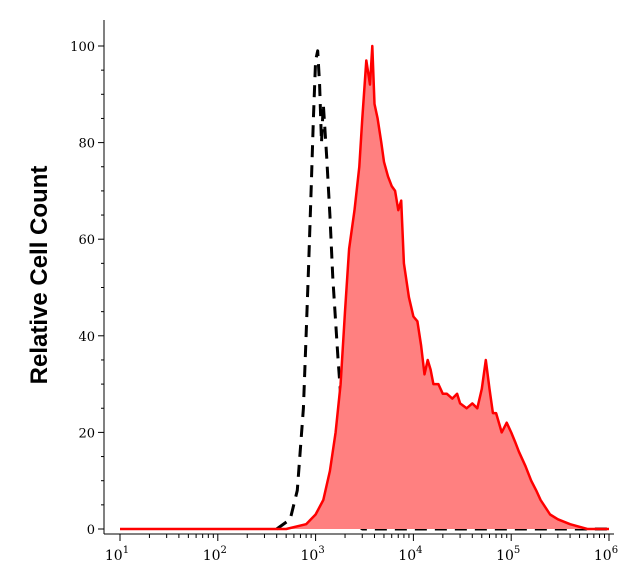  I want to click on y-tick-label: 100, so click(82, 47).